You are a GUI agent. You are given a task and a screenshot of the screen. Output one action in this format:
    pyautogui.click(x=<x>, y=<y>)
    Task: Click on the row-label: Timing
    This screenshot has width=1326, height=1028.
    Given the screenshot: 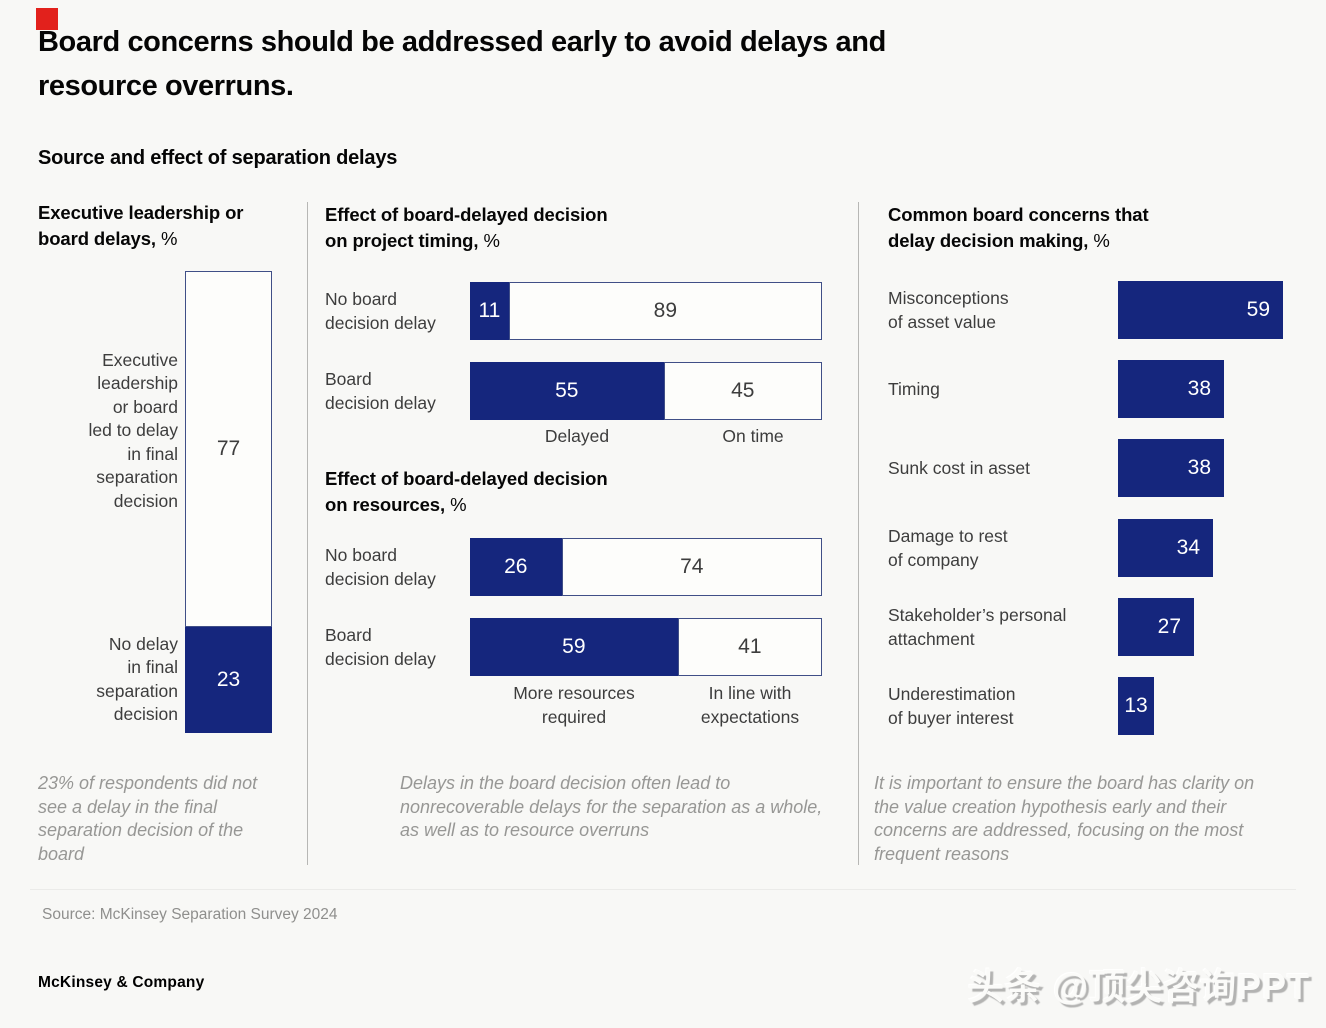 What is the action you would take?
    pyautogui.click(x=914, y=389)
    